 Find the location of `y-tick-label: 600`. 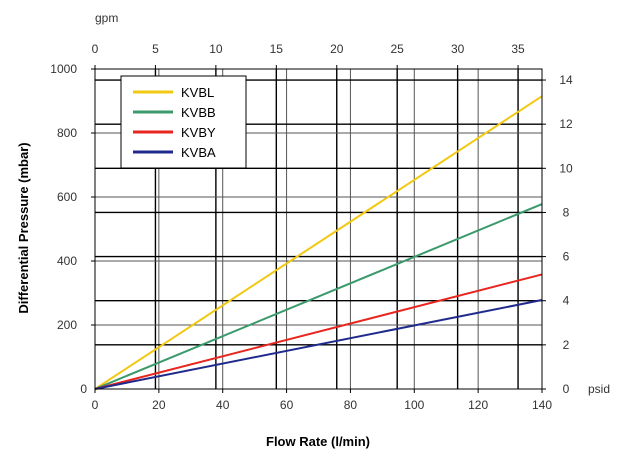

y-tick-label: 600 is located at coordinates (67, 197).